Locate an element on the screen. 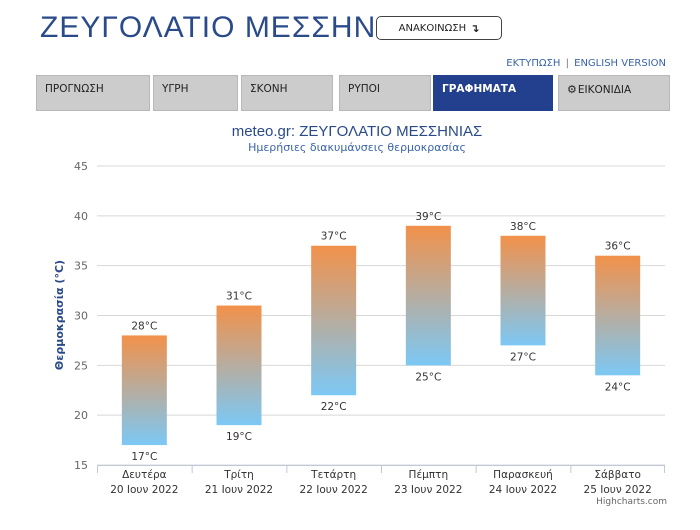  chart-title: meteo.gr: ΖΕΥΓΟΛΑΤΙΟ ΜΕΣΣΗΝΙΑΣ is located at coordinates (357, 131).